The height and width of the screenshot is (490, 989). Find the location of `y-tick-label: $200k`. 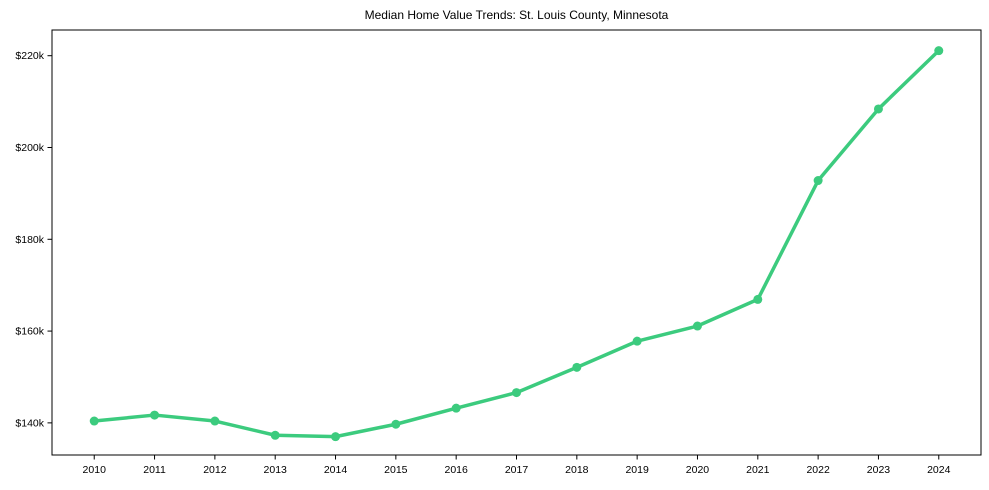

y-tick-label: $200k is located at coordinates (29, 148).